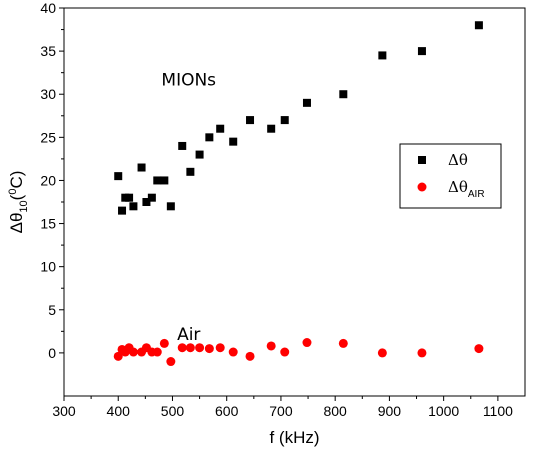  What do you see at coordinates (227, 411) in the screenshot?
I see `x-tick-label: 600` at bounding box center [227, 411].